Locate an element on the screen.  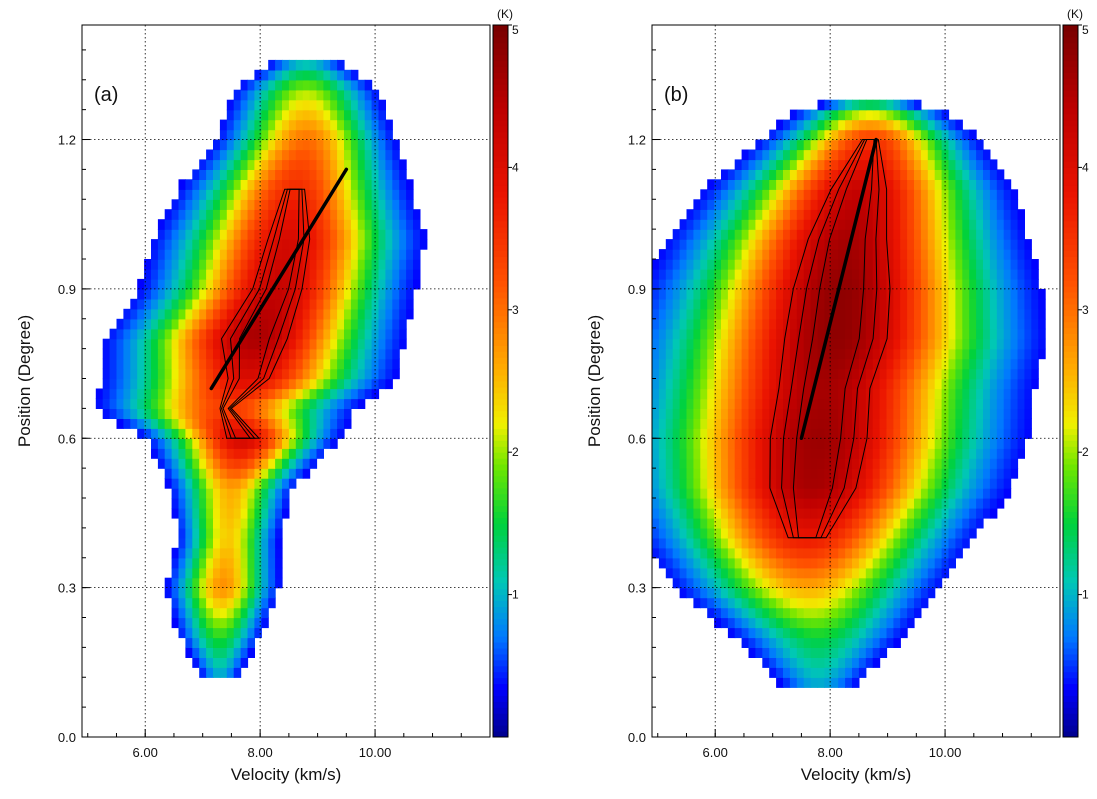
y-tick-label: 0.3 is located at coordinates (67, 588).